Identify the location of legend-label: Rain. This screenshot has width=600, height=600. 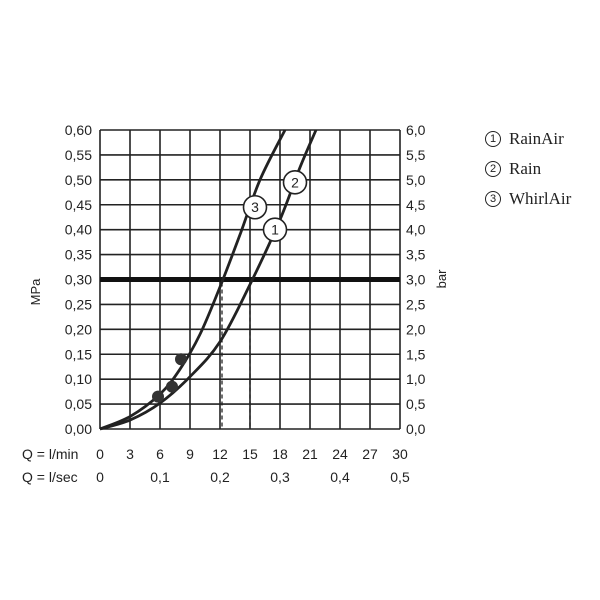
(525, 168).